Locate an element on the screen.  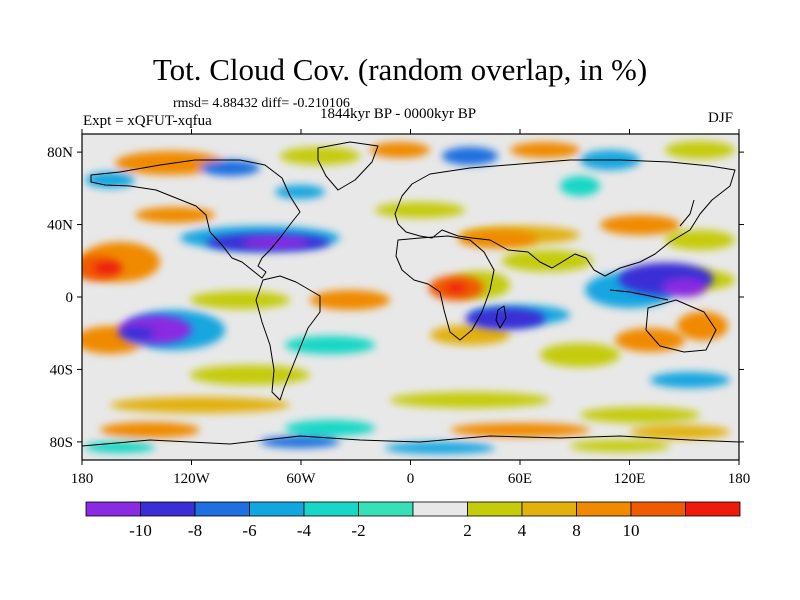
colorbar-label: 10 is located at coordinates (631, 530).